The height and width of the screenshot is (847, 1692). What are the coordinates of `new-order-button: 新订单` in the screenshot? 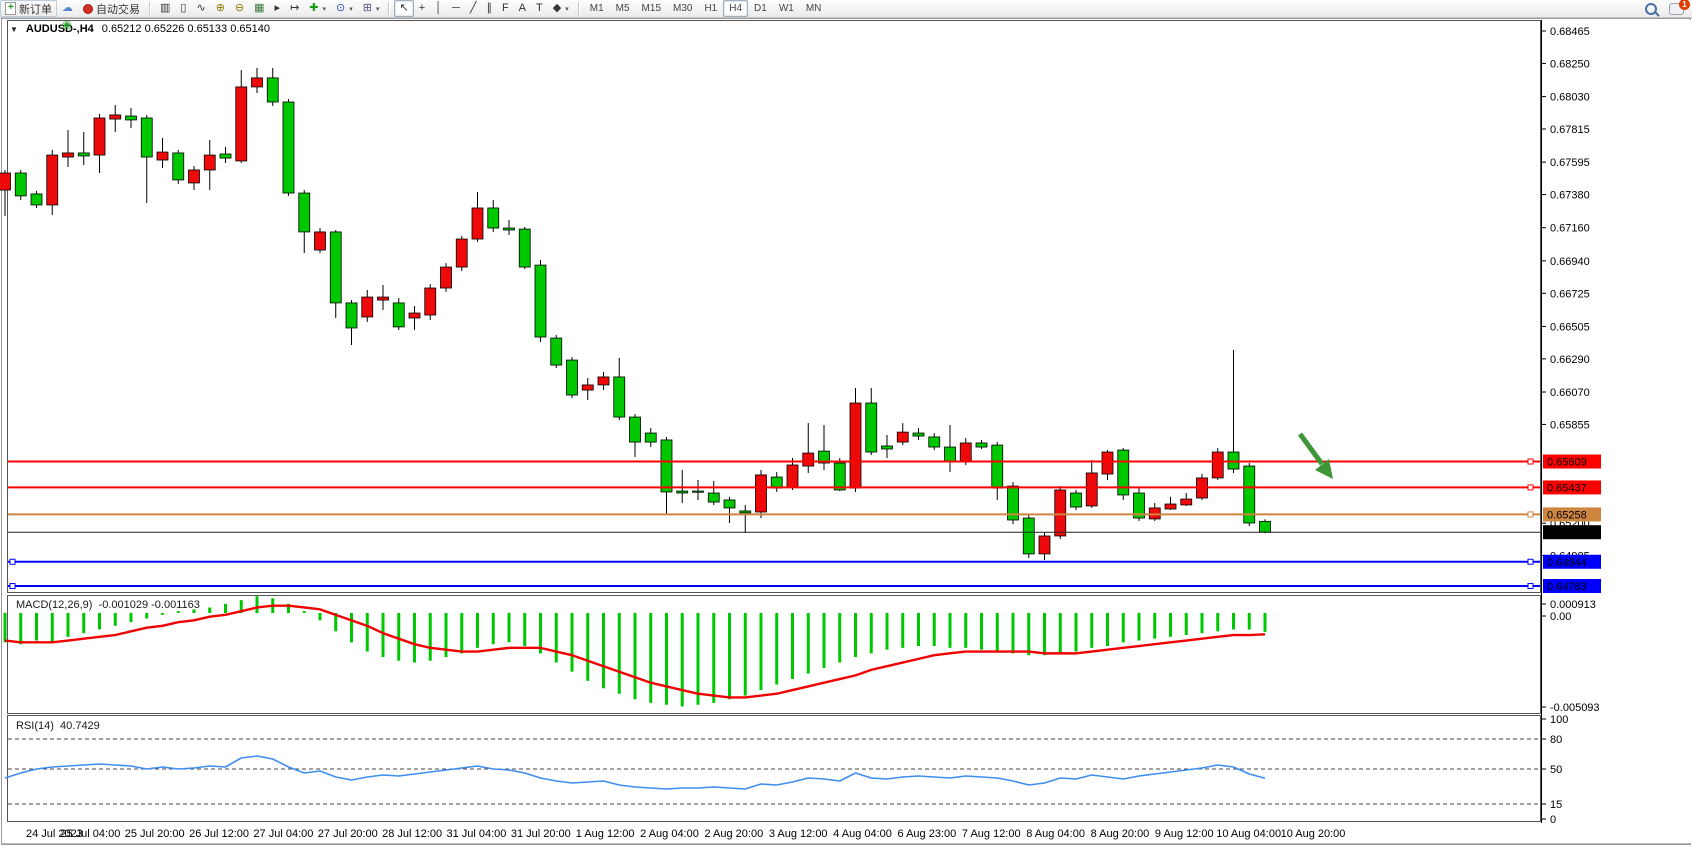 It's located at (28, 8).